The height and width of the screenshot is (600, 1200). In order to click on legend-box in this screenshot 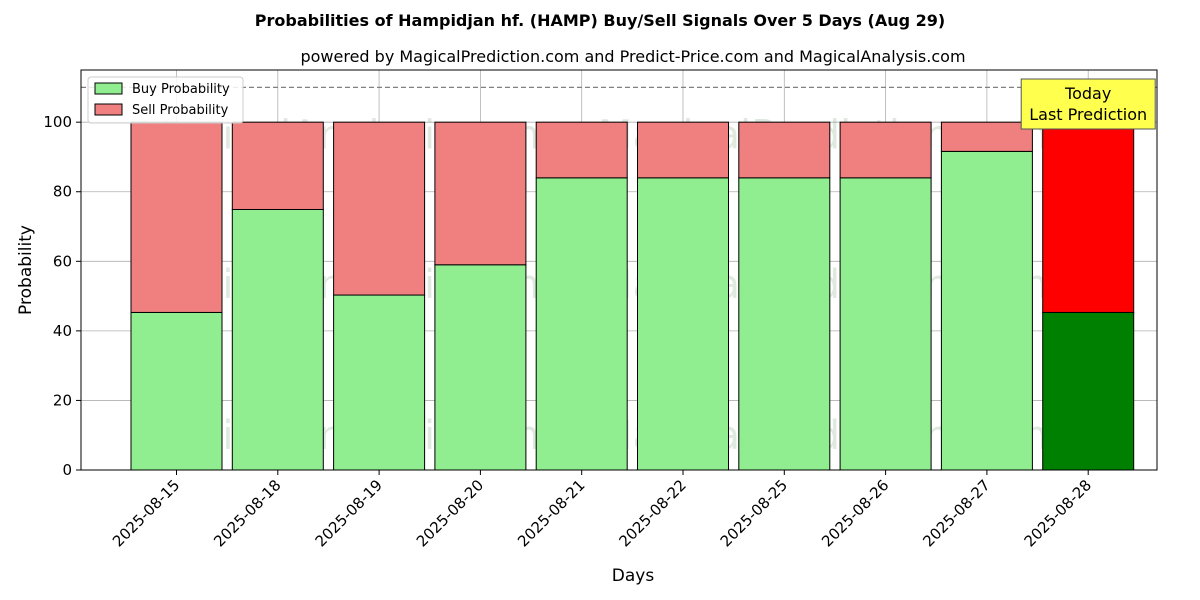, I will do `click(165, 100)`.